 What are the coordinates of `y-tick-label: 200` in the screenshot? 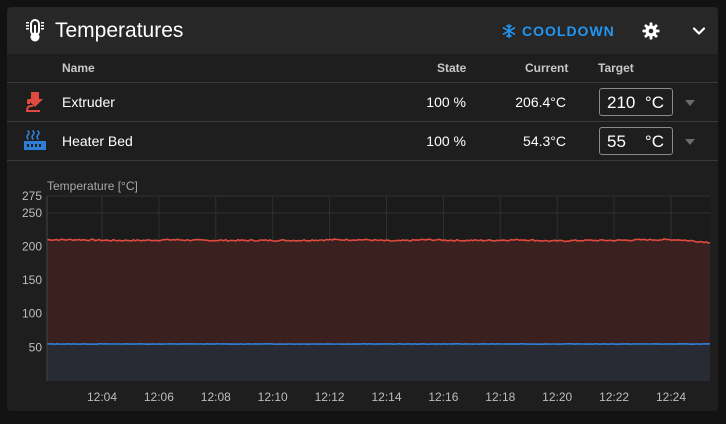 It's located at (32, 246).